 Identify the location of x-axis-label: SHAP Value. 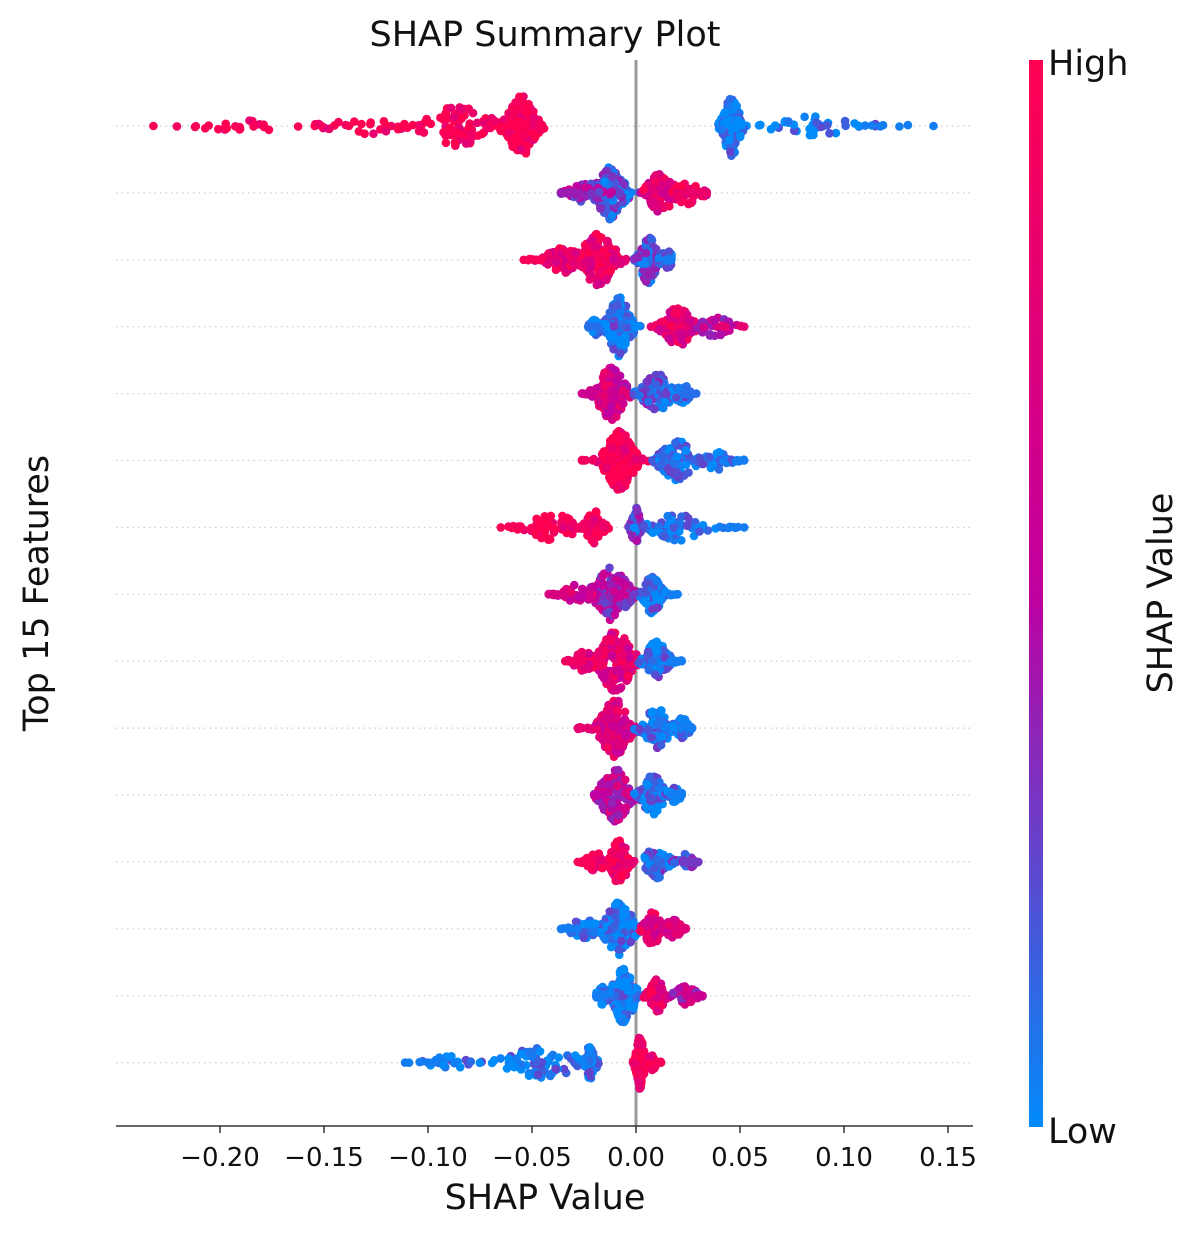
(545, 1198).